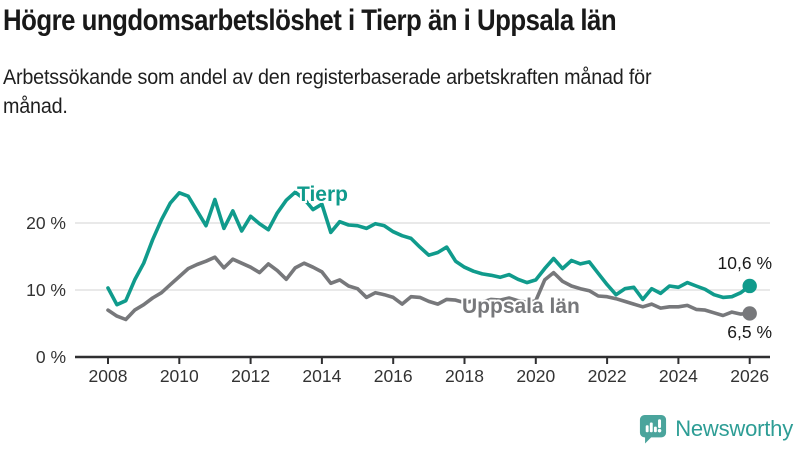  I want to click on newsworthy-logo-text: Newsworthy, so click(734, 428).